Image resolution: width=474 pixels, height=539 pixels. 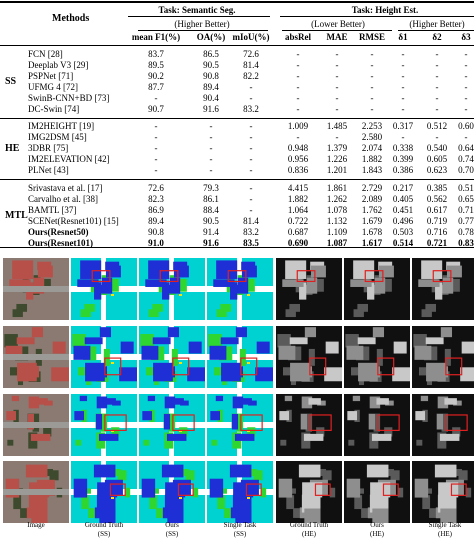 I want to click on table-cell: 83.7, so click(x=156, y=54).